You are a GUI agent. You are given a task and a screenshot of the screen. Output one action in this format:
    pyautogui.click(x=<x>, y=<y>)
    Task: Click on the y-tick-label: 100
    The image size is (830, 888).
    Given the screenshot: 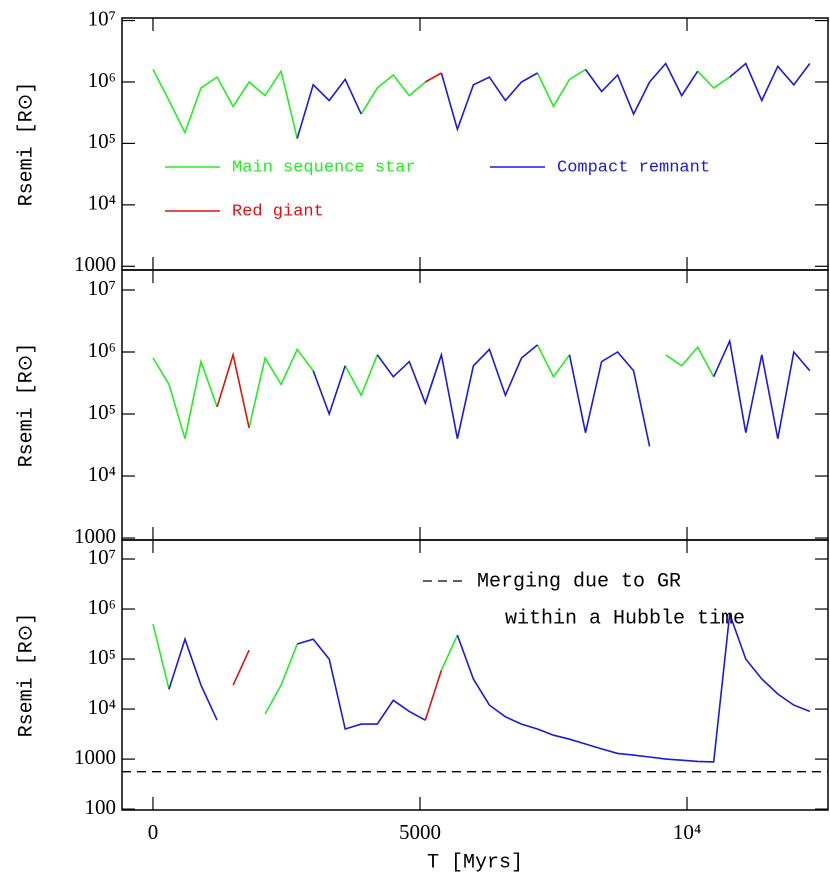 What is the action you would take?
    pyautogui.click(x=101, y=807)
    